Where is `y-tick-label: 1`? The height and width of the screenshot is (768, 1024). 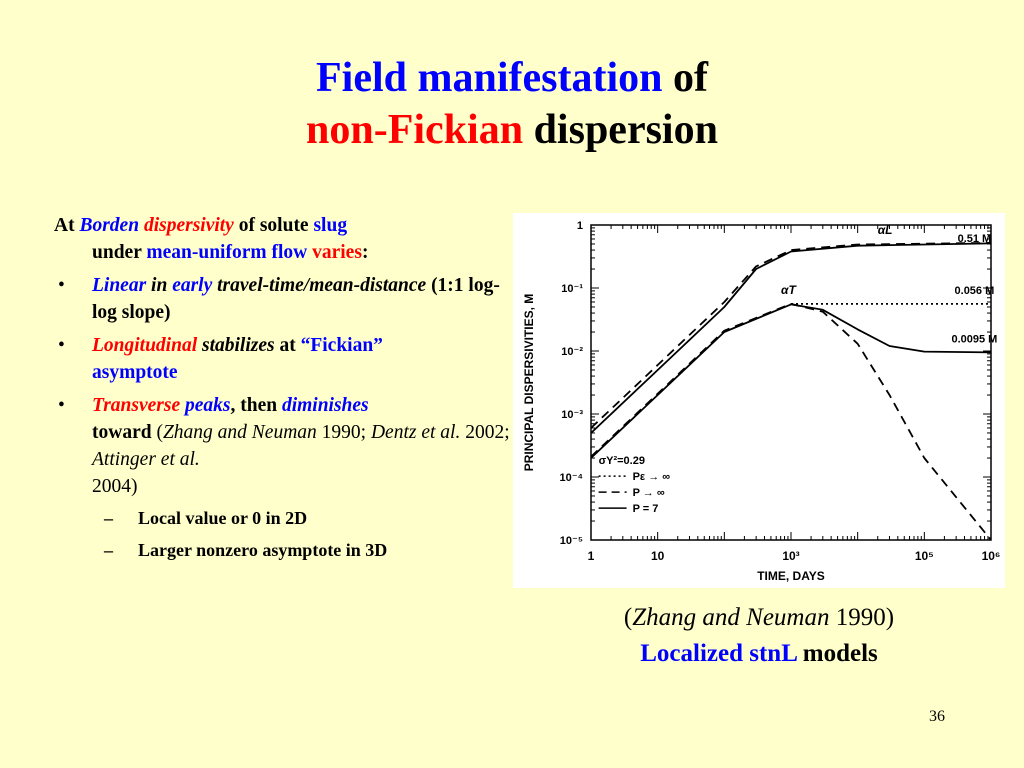 y-tick-label: 1 is located at coordinates (580, 226).